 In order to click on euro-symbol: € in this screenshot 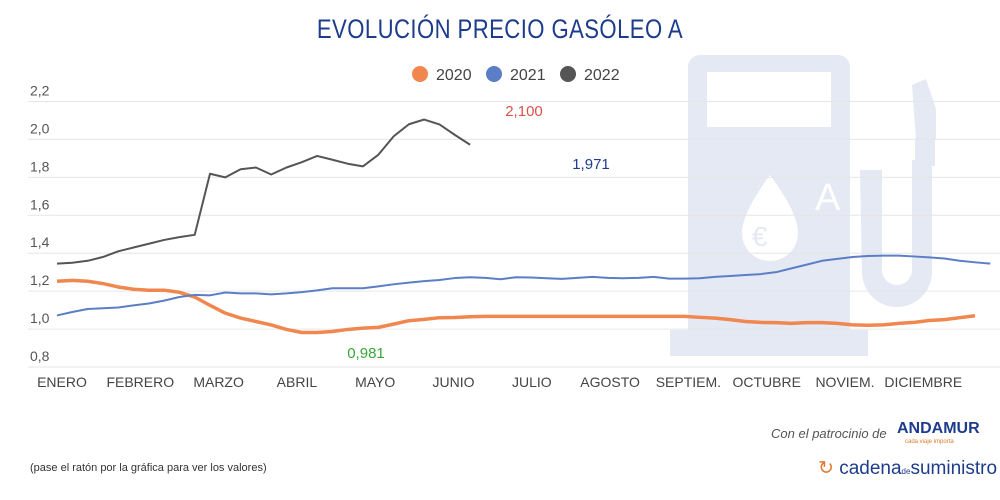, I will do `click(760, 236)`.